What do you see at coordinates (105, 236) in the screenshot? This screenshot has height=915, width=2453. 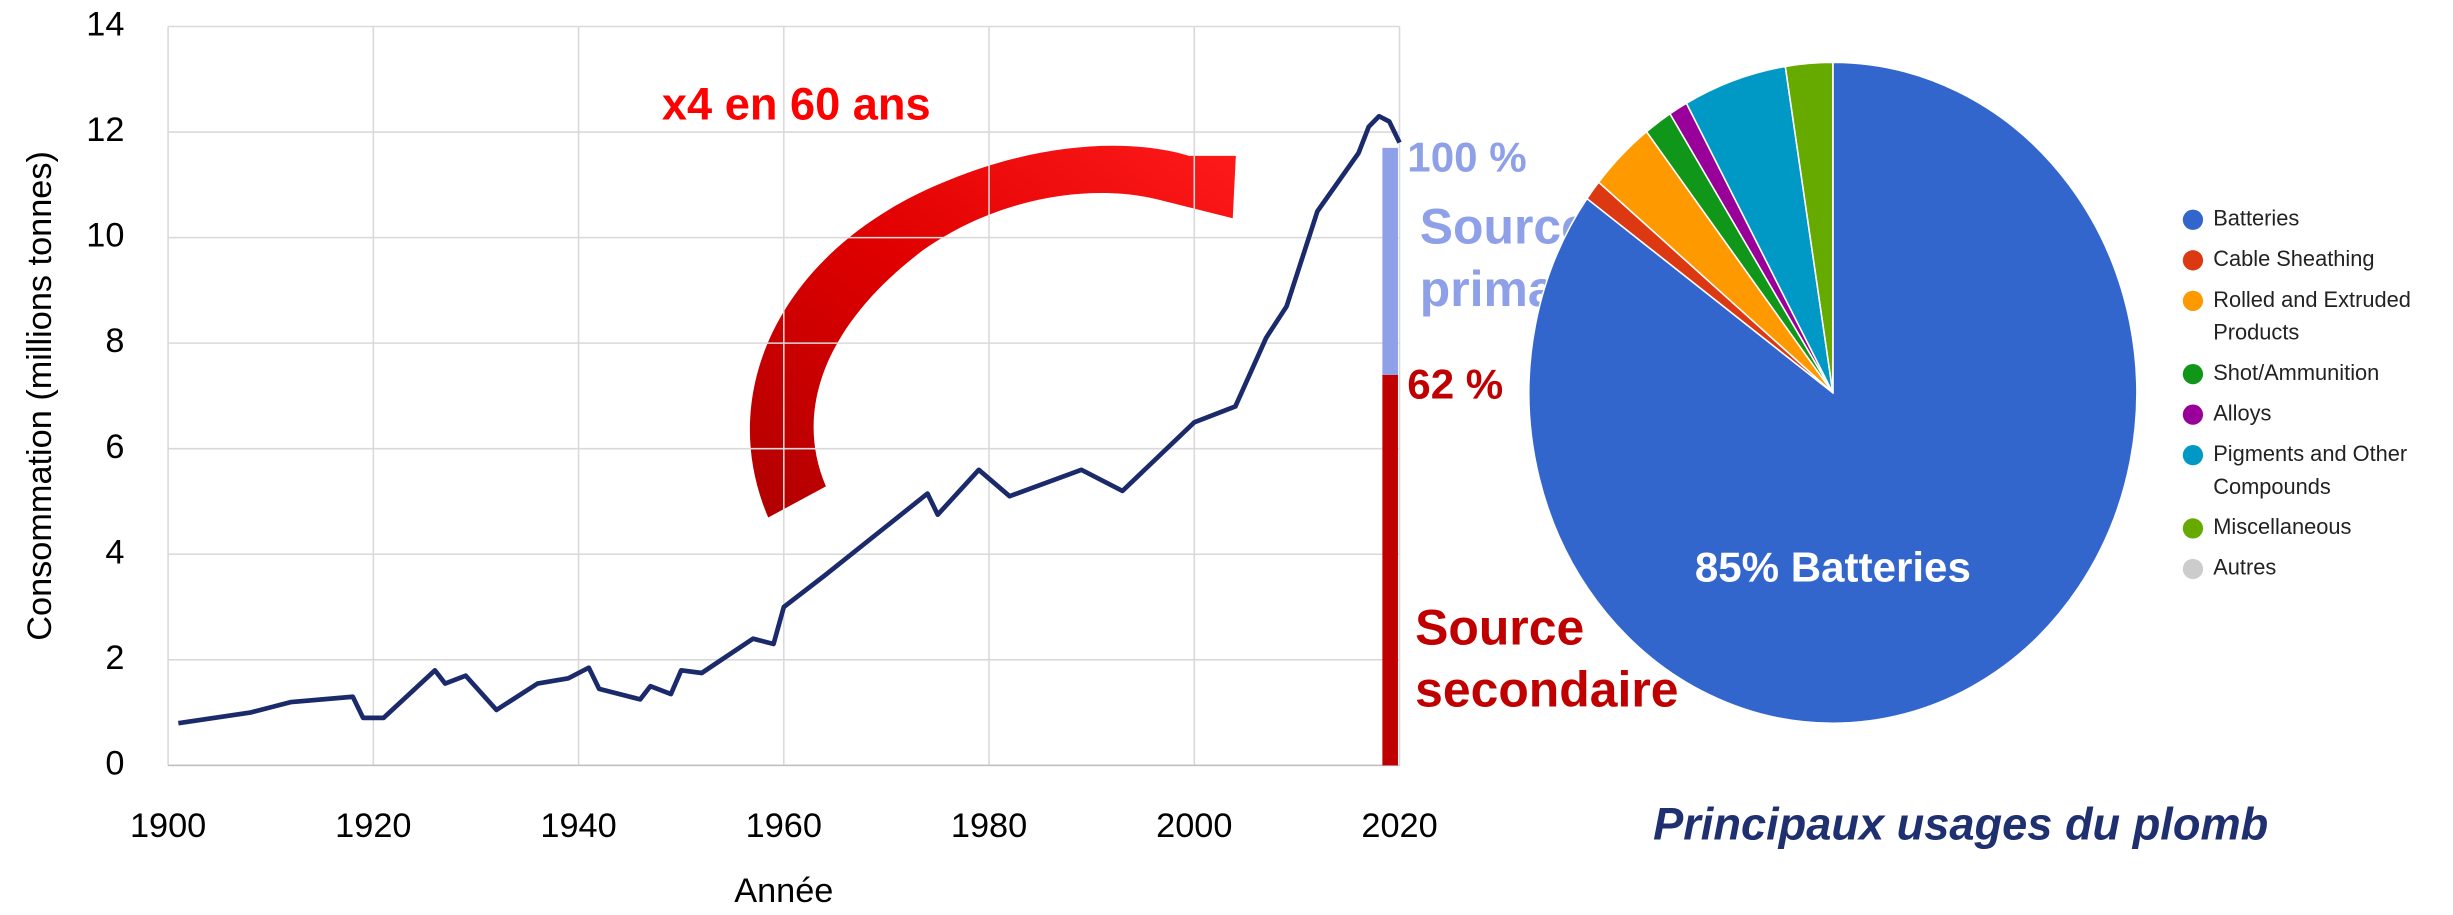 I see `y-tick-label: 10` at bounding box center [105, 236].